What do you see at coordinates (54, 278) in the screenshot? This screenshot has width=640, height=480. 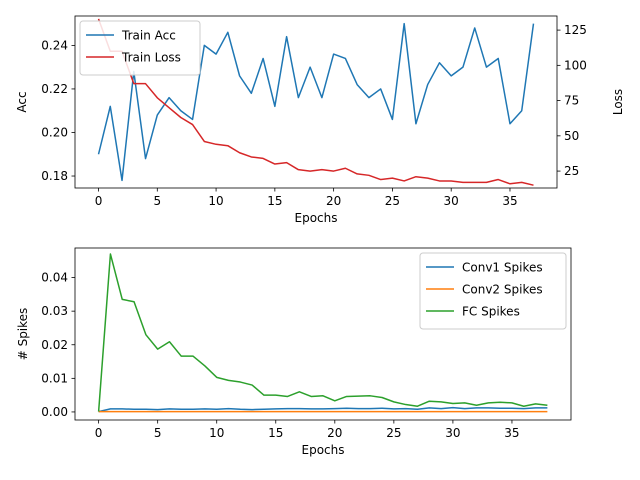 I see `y-tick-label: 0.04` at bounding box center [54, 278].